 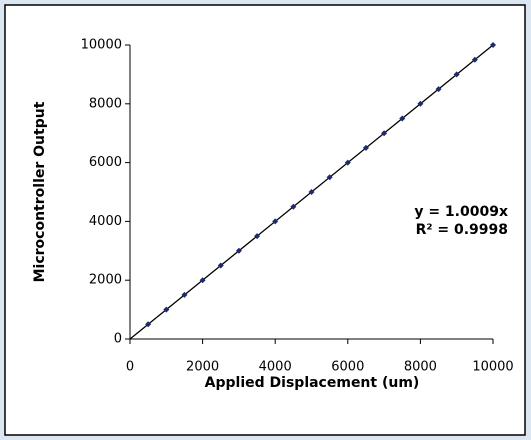 I want to click on r-squared-annotation: R² = 0.9998, so click(x=462, y=230).